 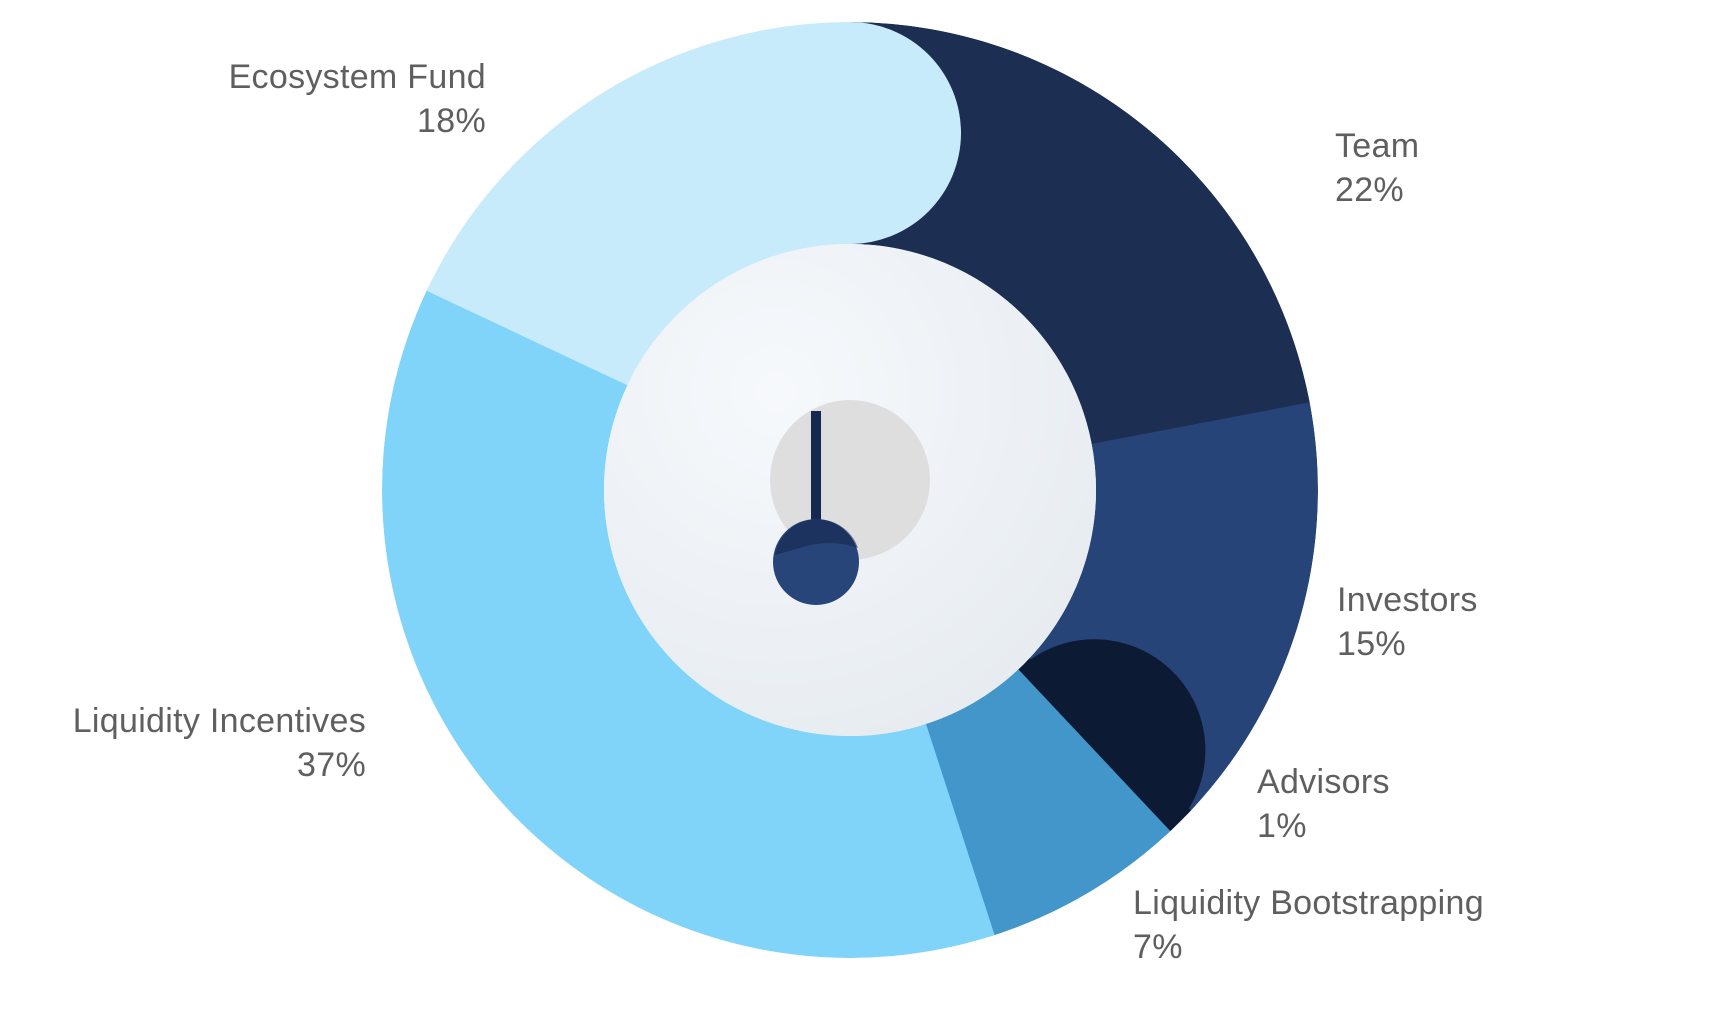 I want to click on value-liquidity-bootstrapping: 7%, so click(x=1158, y=947).